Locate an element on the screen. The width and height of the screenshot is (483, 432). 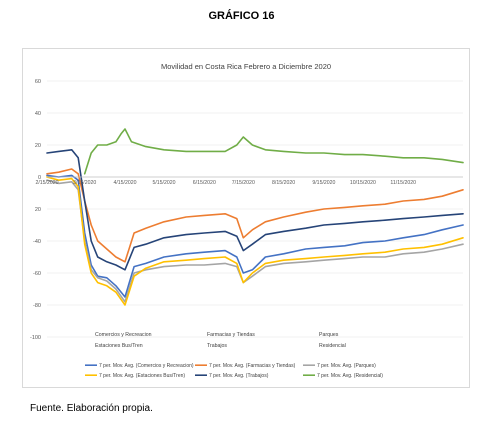
x-tick-label: 8/15/2020 is located at coordinates (283, 183).